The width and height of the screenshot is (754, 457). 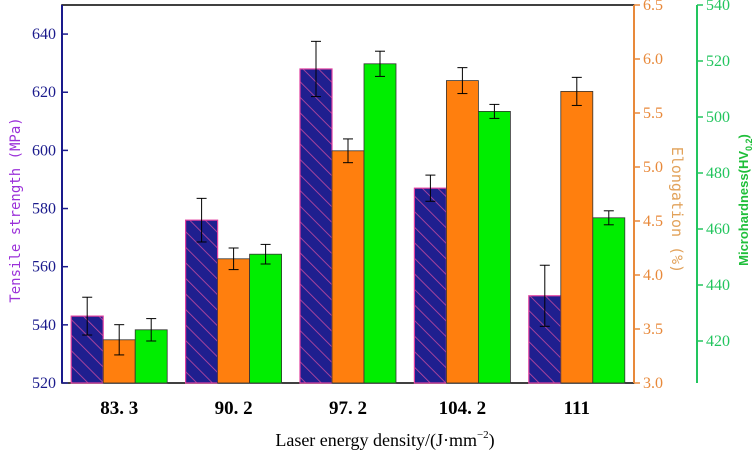 I want to click on left-tick-label-4: 600, so click(x=44, y=150).